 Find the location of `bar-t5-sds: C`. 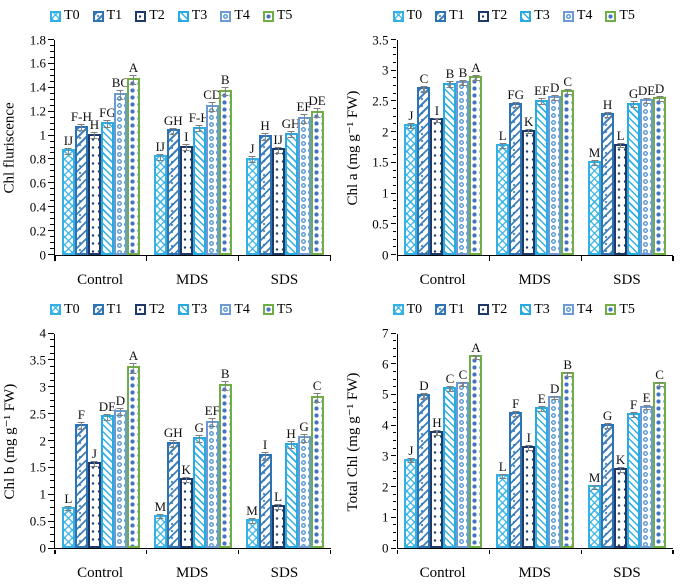

bar-t5-sds: C is located at coordinates (660, 458).